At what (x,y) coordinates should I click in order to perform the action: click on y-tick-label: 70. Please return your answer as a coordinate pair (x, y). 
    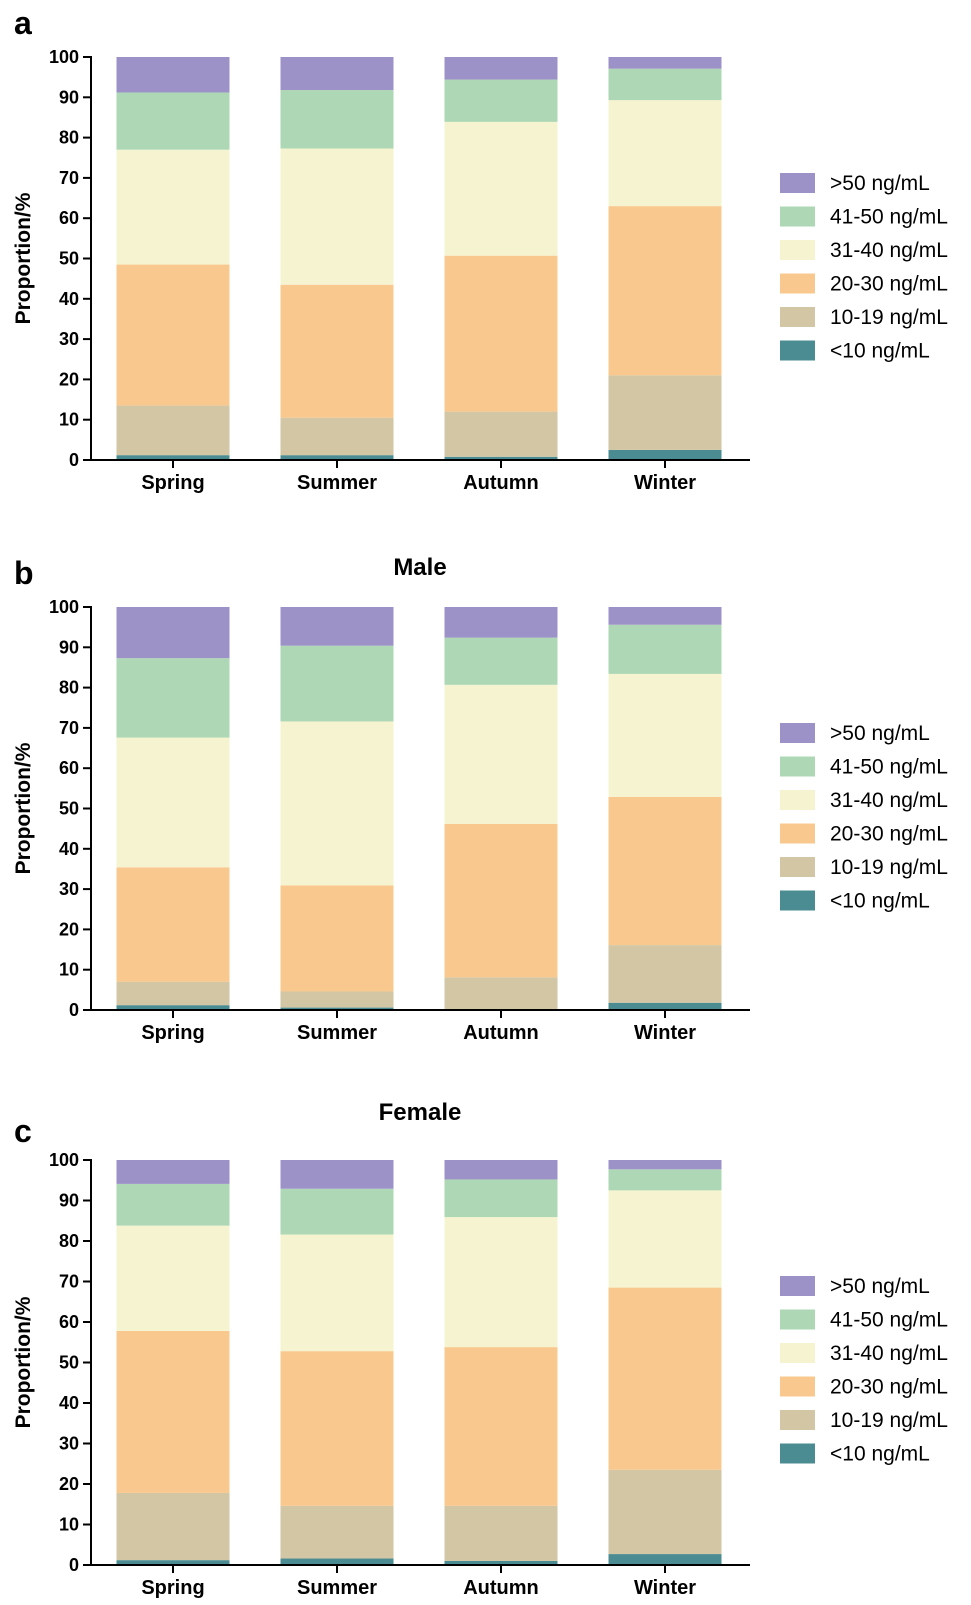
    Looking at the image, I should click on (69, 728).